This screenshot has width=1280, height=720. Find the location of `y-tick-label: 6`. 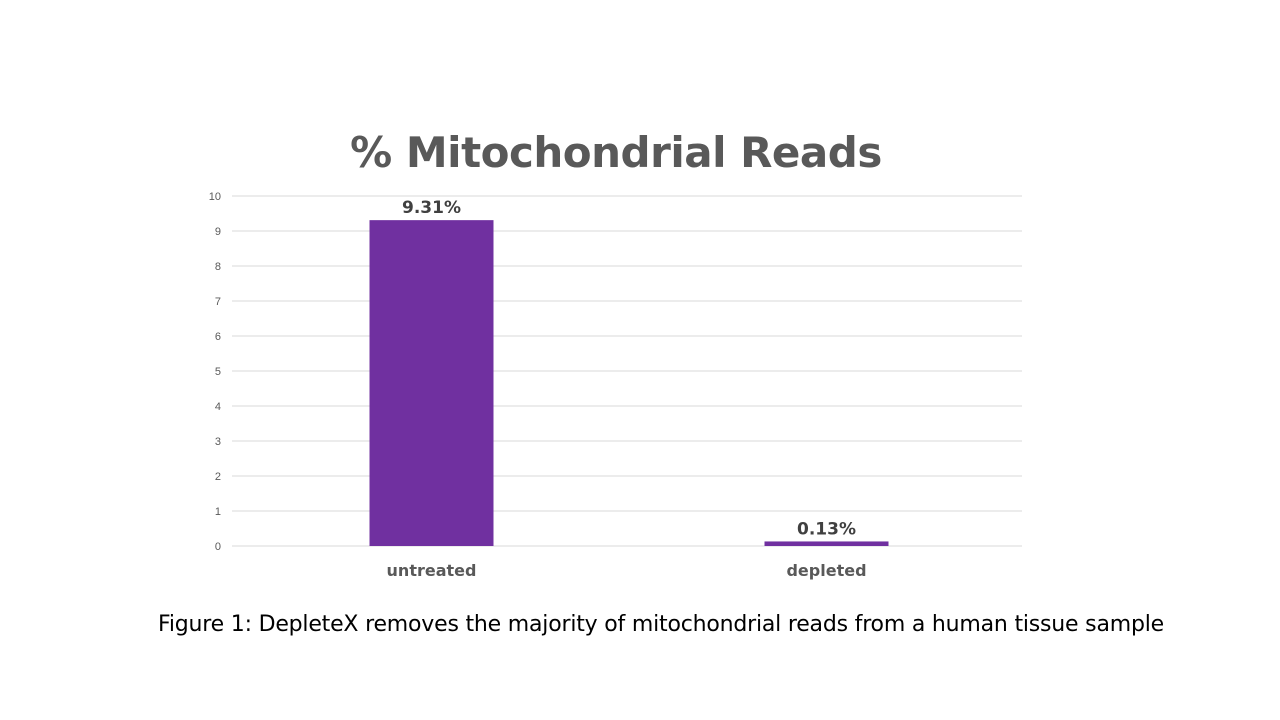

y-tick-label: 6 is located at coordinates (218, 337).